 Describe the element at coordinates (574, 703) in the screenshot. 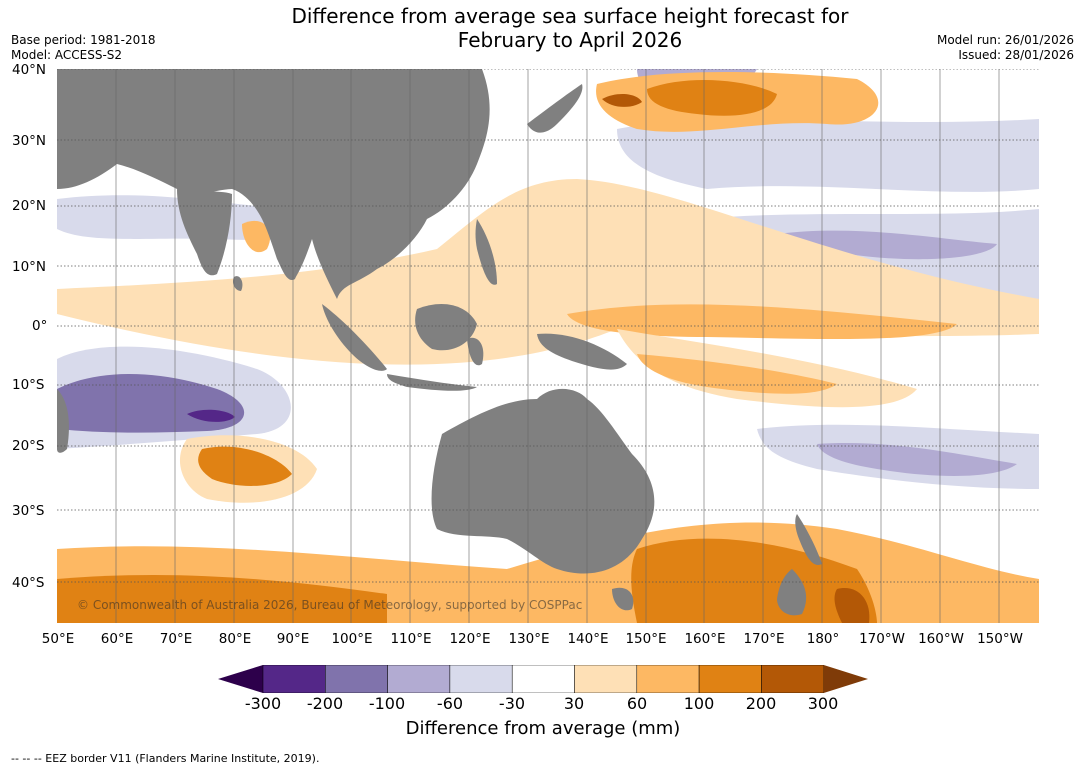

I see `colorbar-tick: 30` at that location.